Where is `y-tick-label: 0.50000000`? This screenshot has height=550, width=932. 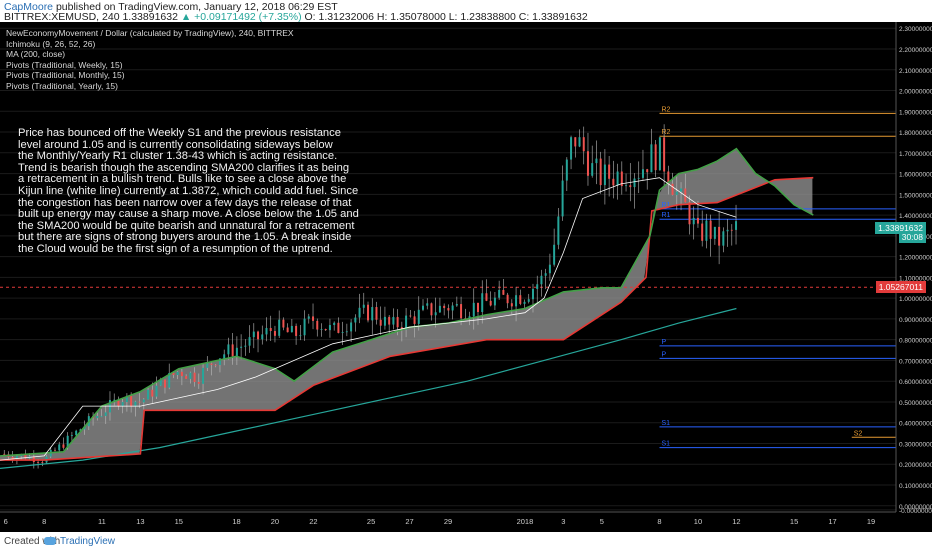
y-tick-label: 0.50000000 is located at coordinates (915, 403).